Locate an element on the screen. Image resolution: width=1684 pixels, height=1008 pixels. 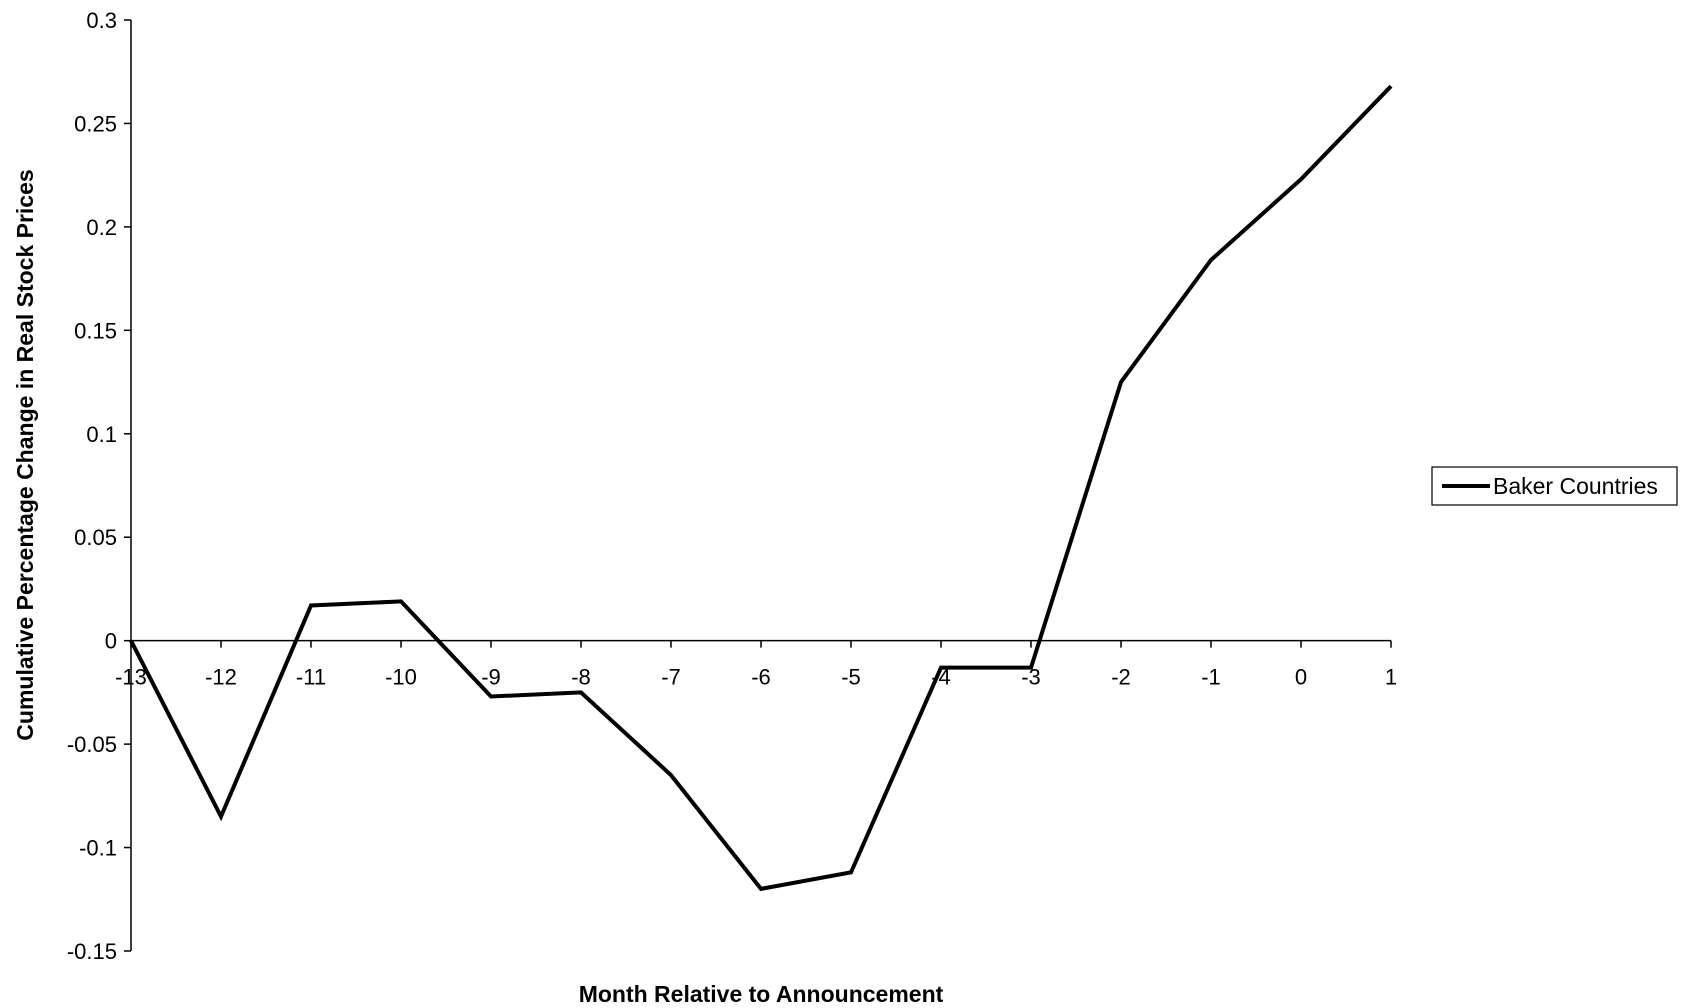
legend-label: Baker Countries is located at coordinates (1575, 486).